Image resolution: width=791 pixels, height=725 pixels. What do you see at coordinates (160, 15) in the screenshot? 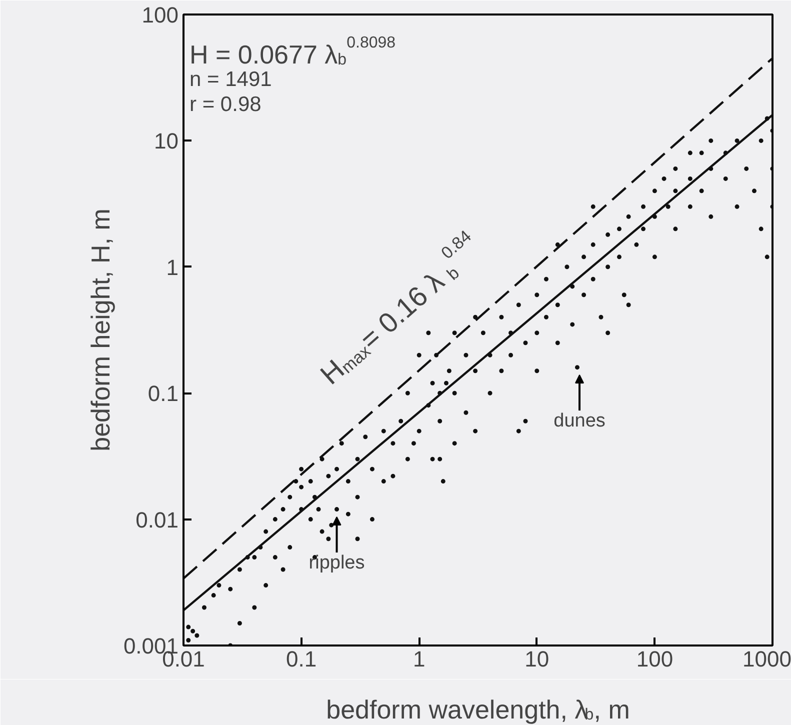
I see `y-tick-label: 100` at bounding box center [160, 15].